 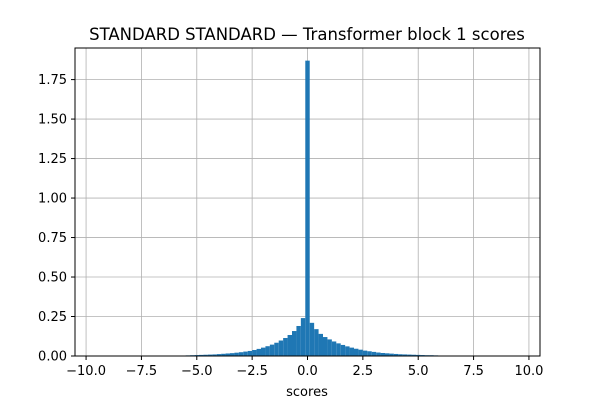 I want to click on x-tick-label: 7.5, so click(x=473, y=371).